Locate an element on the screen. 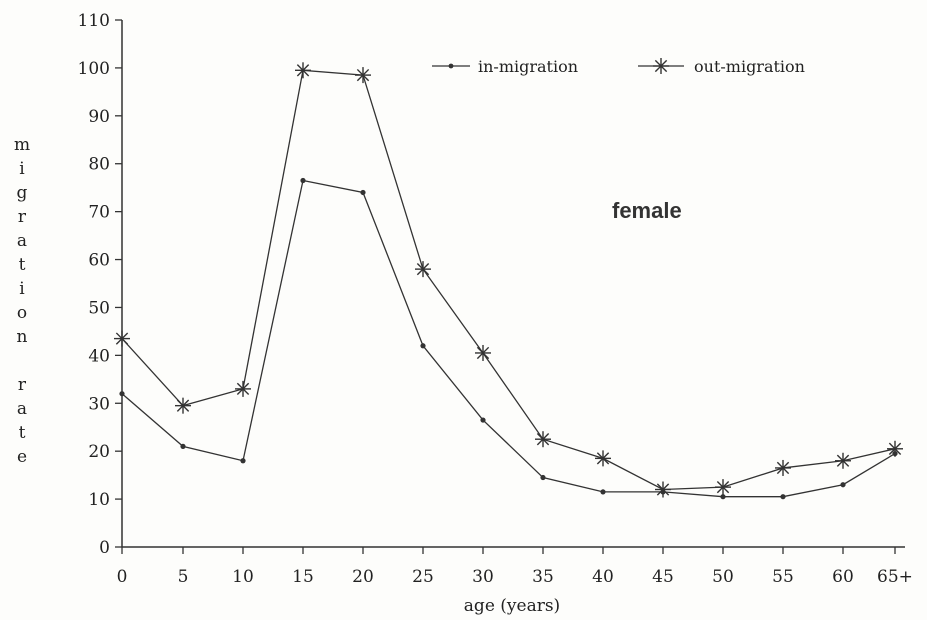 Image resolution: width=927 pixels, height=620 pixels. y-tick-label: 30 is located at coordinates (99, 404).